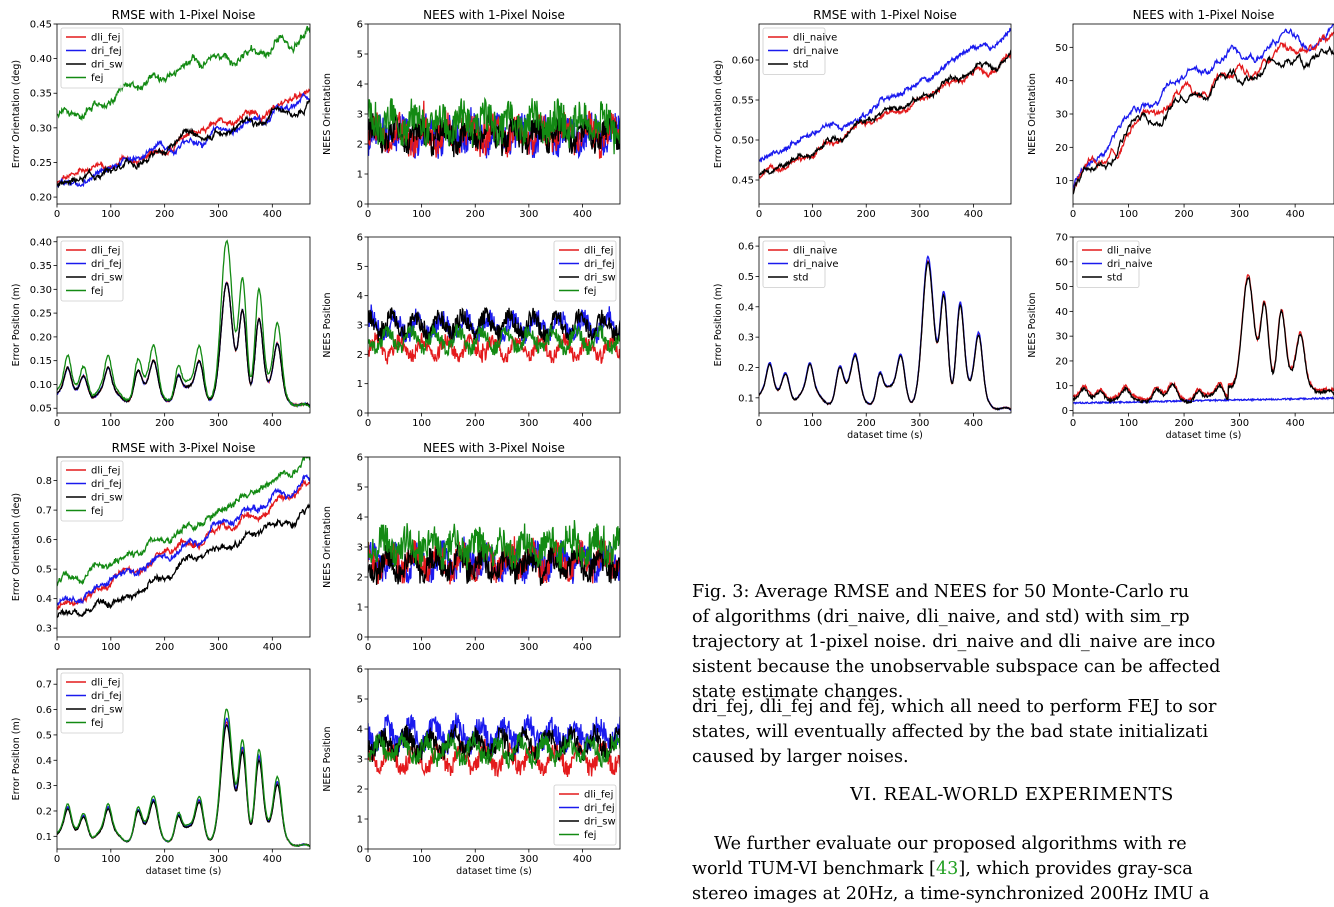 This screenshot has height=907, width=1334. What do you see at coordinates (1061, 115) in the screenshot?
I see `y-tick-label: 30` at bounding box center [1061, 115].